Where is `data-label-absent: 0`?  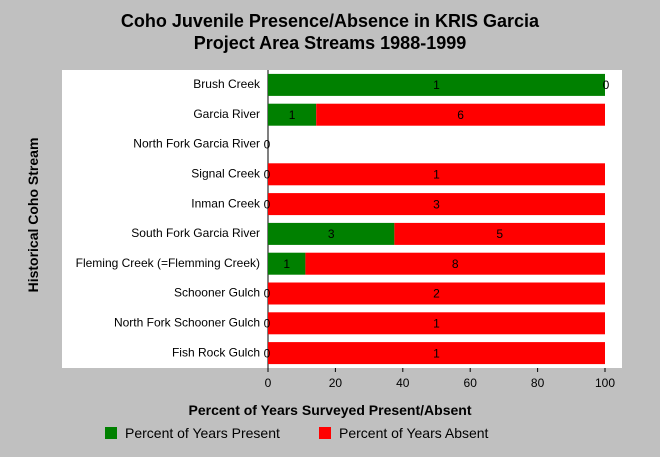 data-label-absent: 0 is located at coordinates (606, 85).